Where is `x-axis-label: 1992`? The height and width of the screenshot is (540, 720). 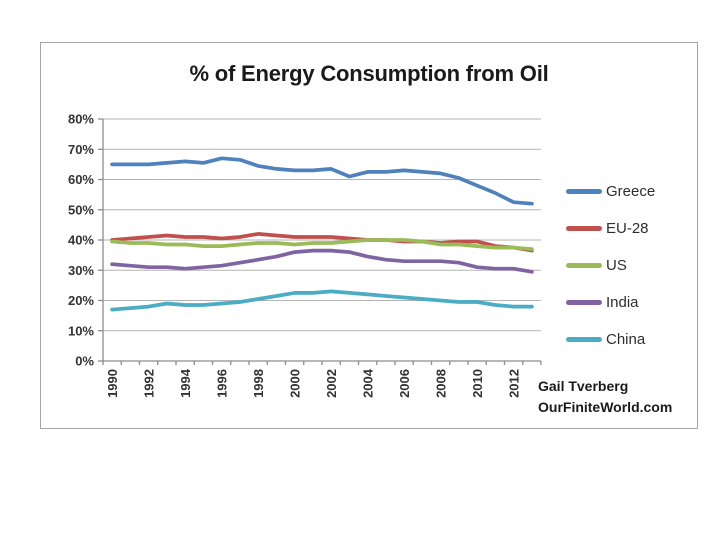 x-axis-label: 1992 is located at coordinates (149, 383).